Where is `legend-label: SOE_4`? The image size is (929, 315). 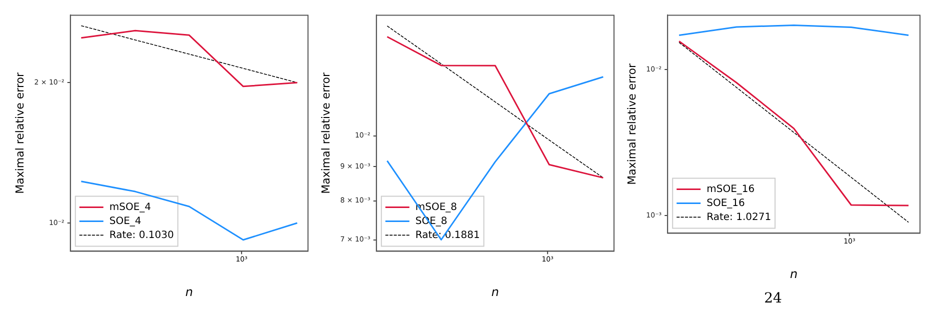
legend-label: SOE_4 is located at coordinates (125, 221).